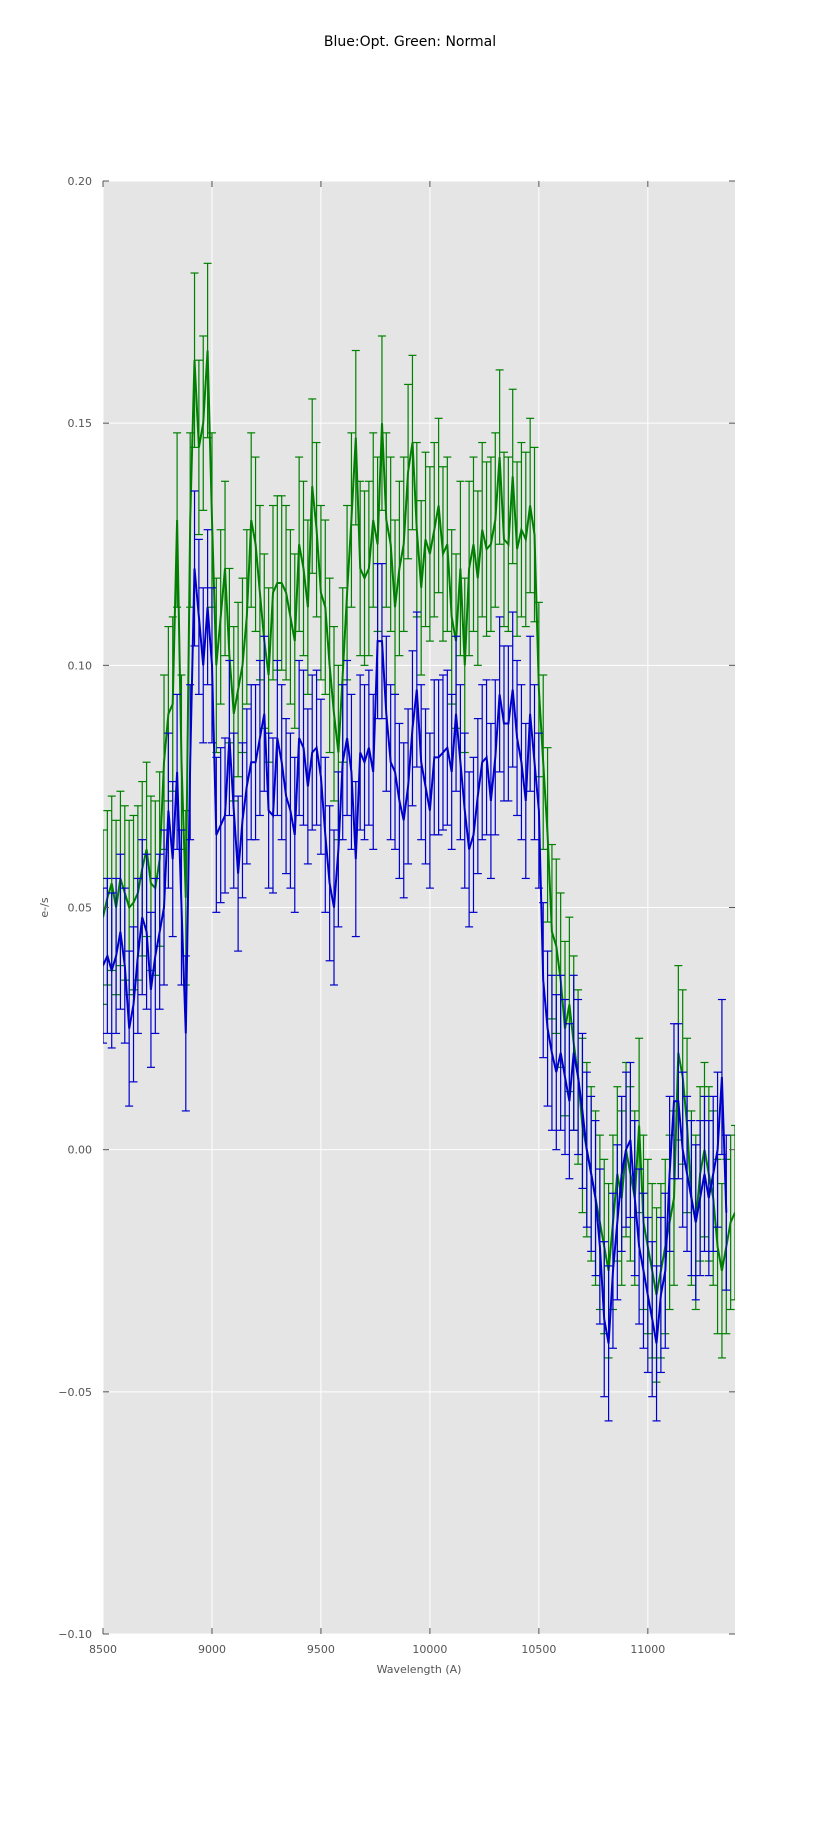  I want to click on y-axis-label: e-/s, so click(44, 907).